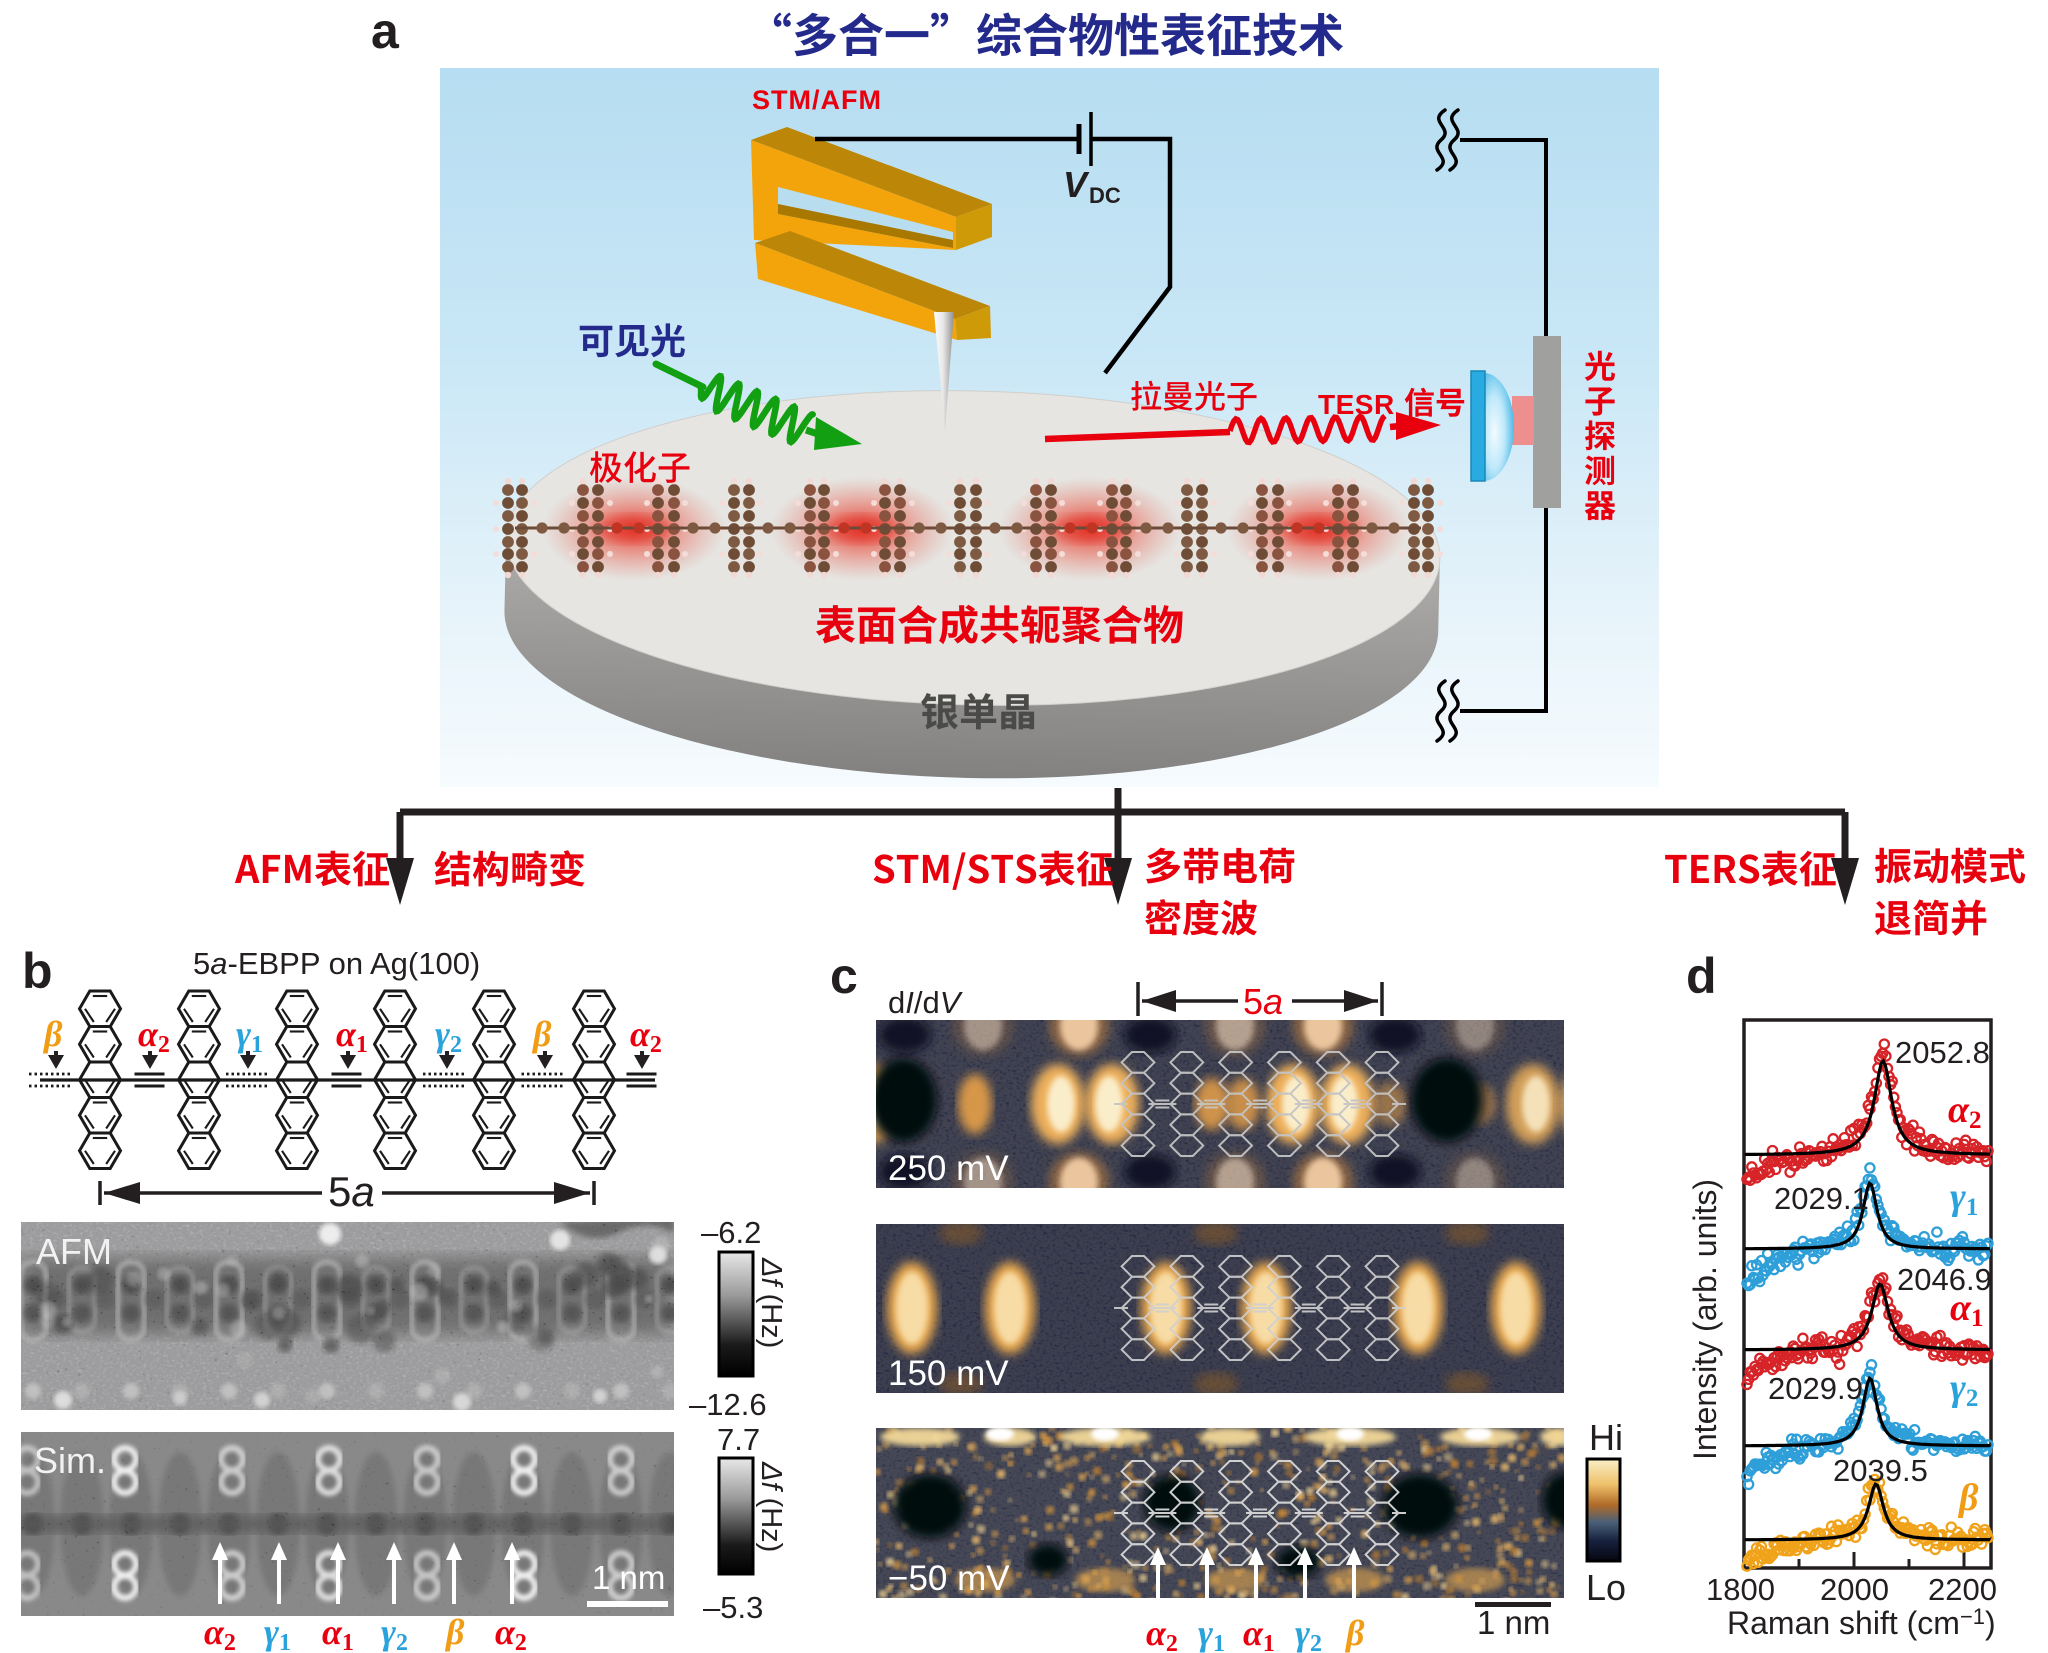 Image resolution: width=2048 pixels, height=1653 pixels. What do you see at coordinates (733, 1607) in the screenshot?
I see `svg-text: –5.3` at bounding box center [733, 1607].